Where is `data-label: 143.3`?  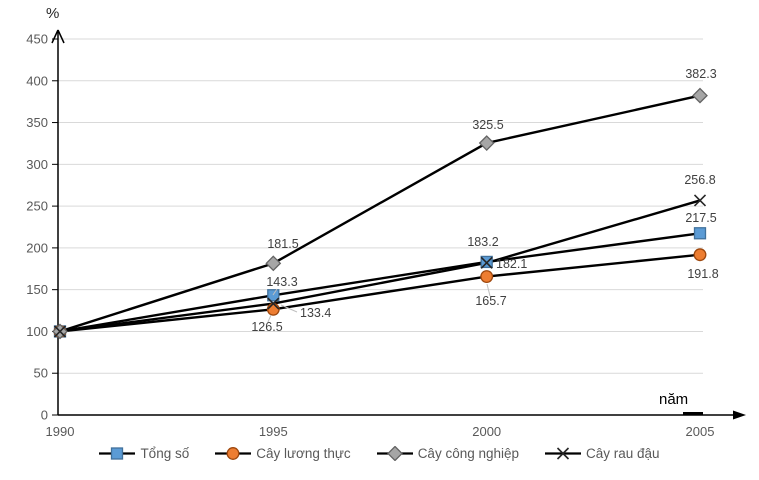 data-label: 143.3 is located at coordinates (281, 282).